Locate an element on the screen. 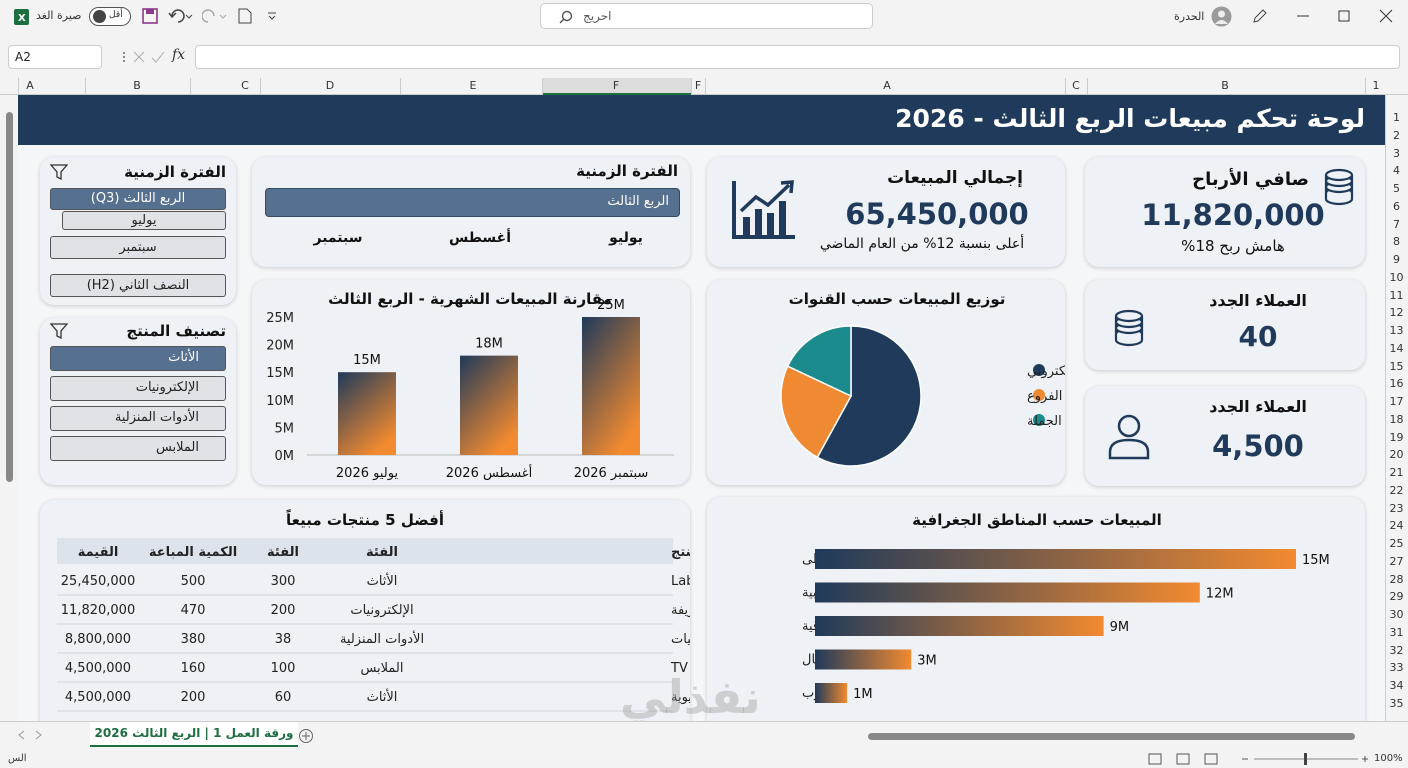 The height and width of the screenshot is (768, 1408). row-header: 11 is located at coordinates (1396, 295).